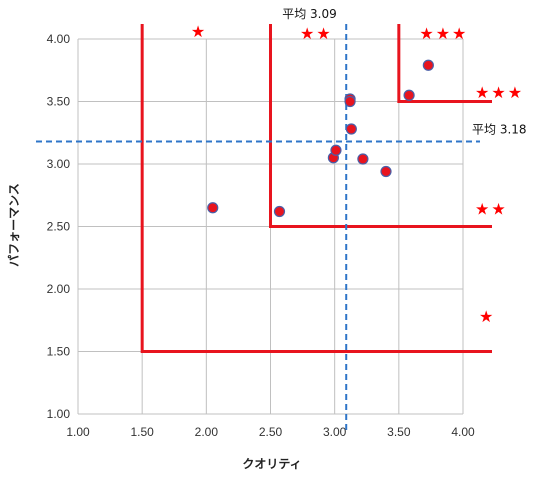 The image size is (550, 480). Describe the element at coordinates (78, 432) in the screenshot. I see `x-tick-label-0: 1.00` at that location.